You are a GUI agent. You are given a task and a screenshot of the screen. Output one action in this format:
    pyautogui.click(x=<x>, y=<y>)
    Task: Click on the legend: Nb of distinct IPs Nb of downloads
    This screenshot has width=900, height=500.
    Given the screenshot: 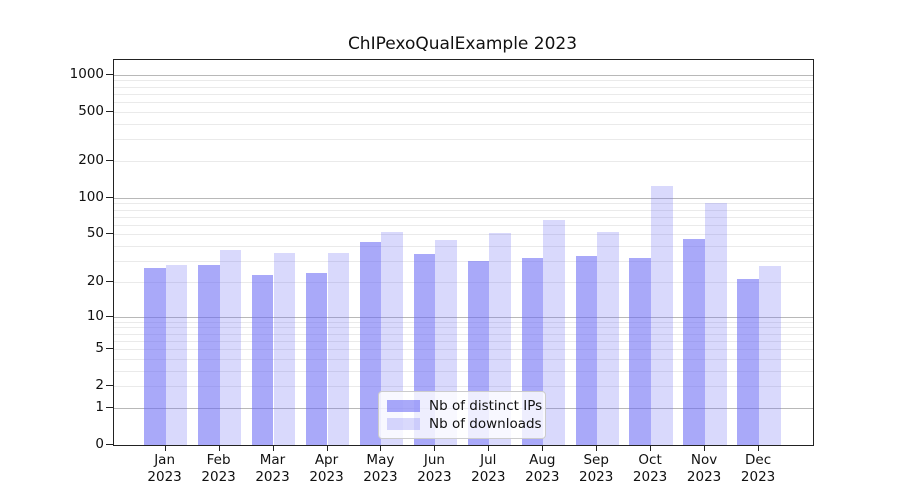 What is the action you would take?
    pyautogui.click(x=462, y=415)
    